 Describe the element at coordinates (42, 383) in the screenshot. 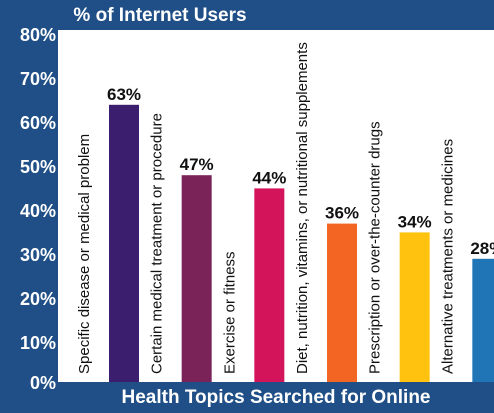

I see `y-tick-label: 0%` at that location.